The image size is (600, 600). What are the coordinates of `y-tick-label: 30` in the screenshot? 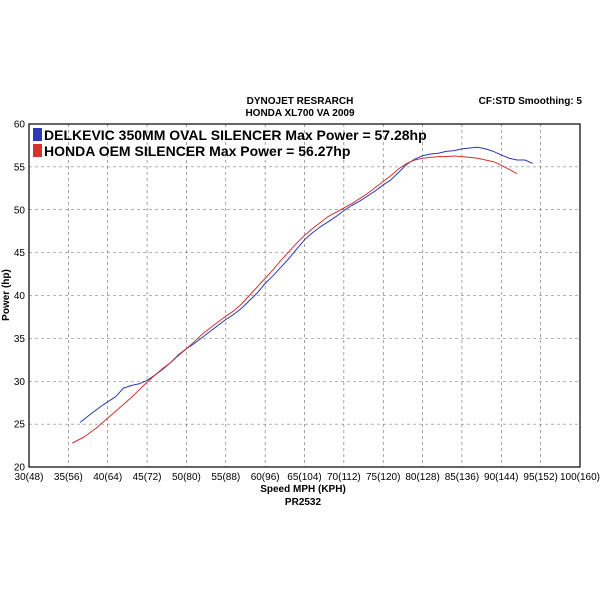 It's located at (20, 382).